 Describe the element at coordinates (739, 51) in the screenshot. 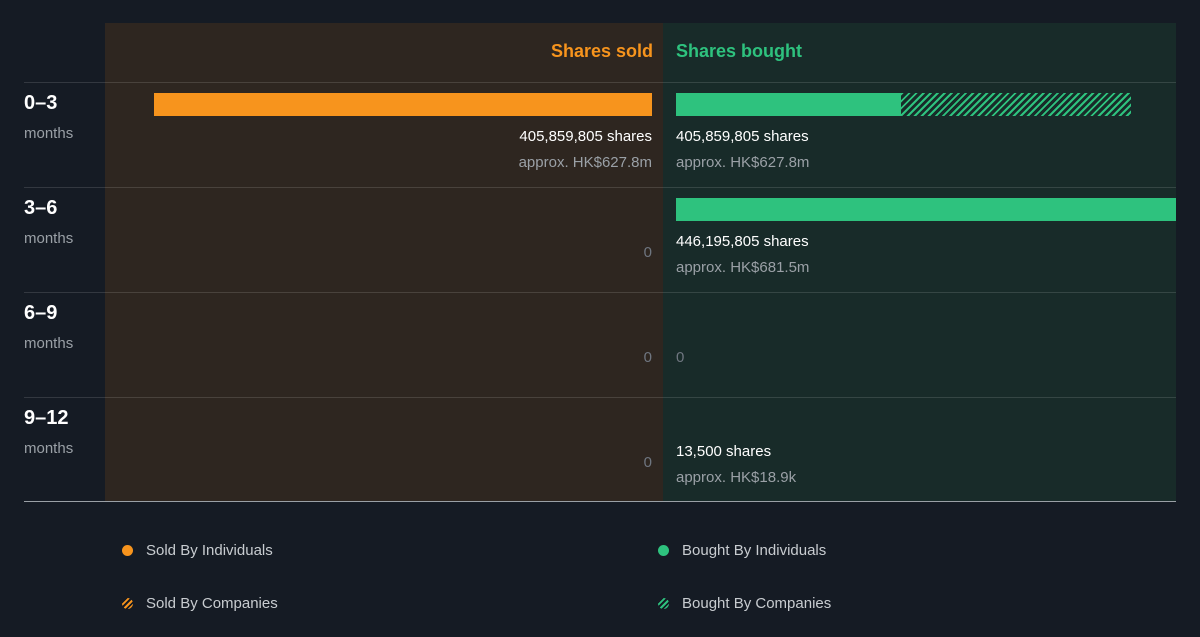

I see `shares-bought-header: Shares bought` at that location.